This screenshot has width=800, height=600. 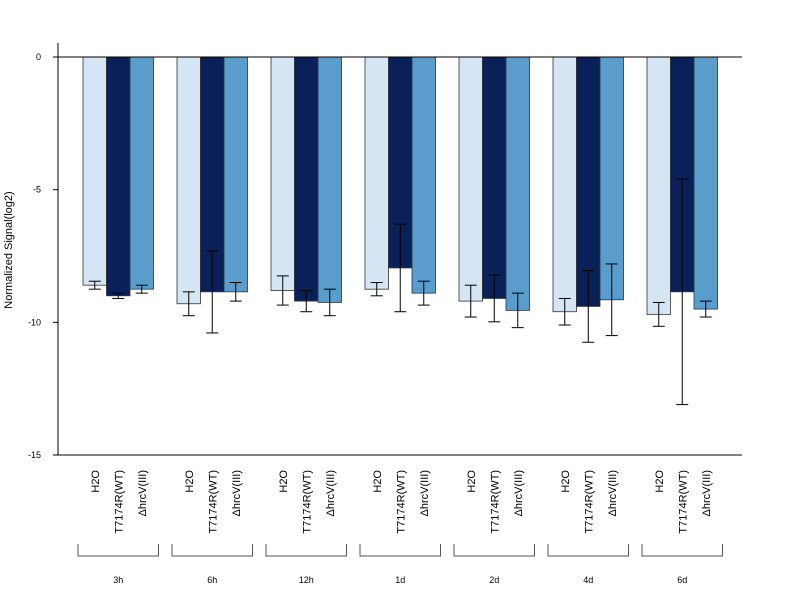 I want to click on group-label: 2d, so click(x=494, y=580).